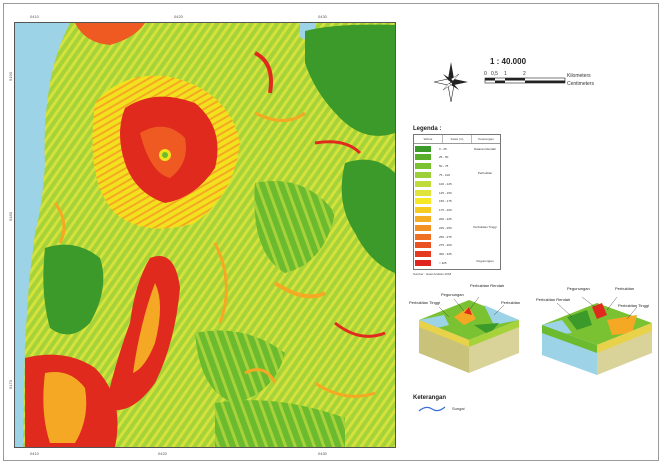 The height and width of the screenshot is (467, 664). Describe the element at coordinates (525, 80) in the screenshot. I see `scale-bar` at that location.